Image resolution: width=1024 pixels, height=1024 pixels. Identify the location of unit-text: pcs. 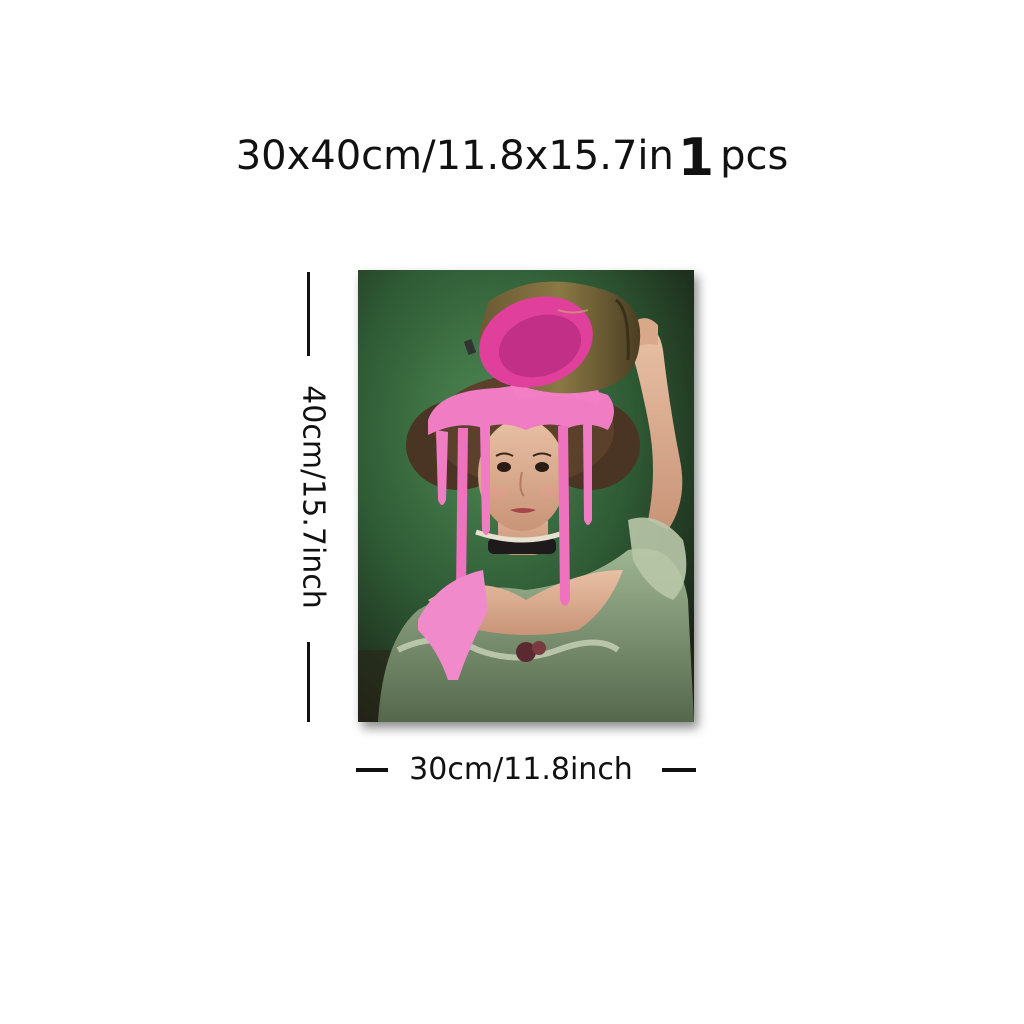
(754, 156).